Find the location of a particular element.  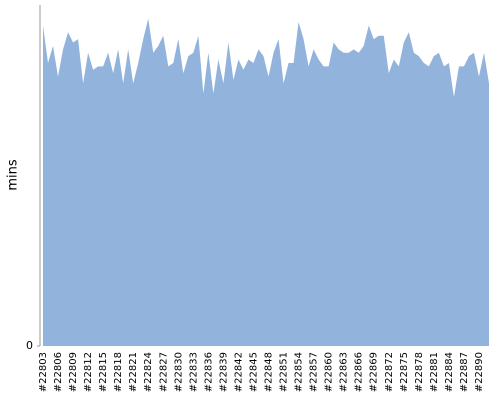

x-tick-label: #22854 is located at coordinates (299, 372).